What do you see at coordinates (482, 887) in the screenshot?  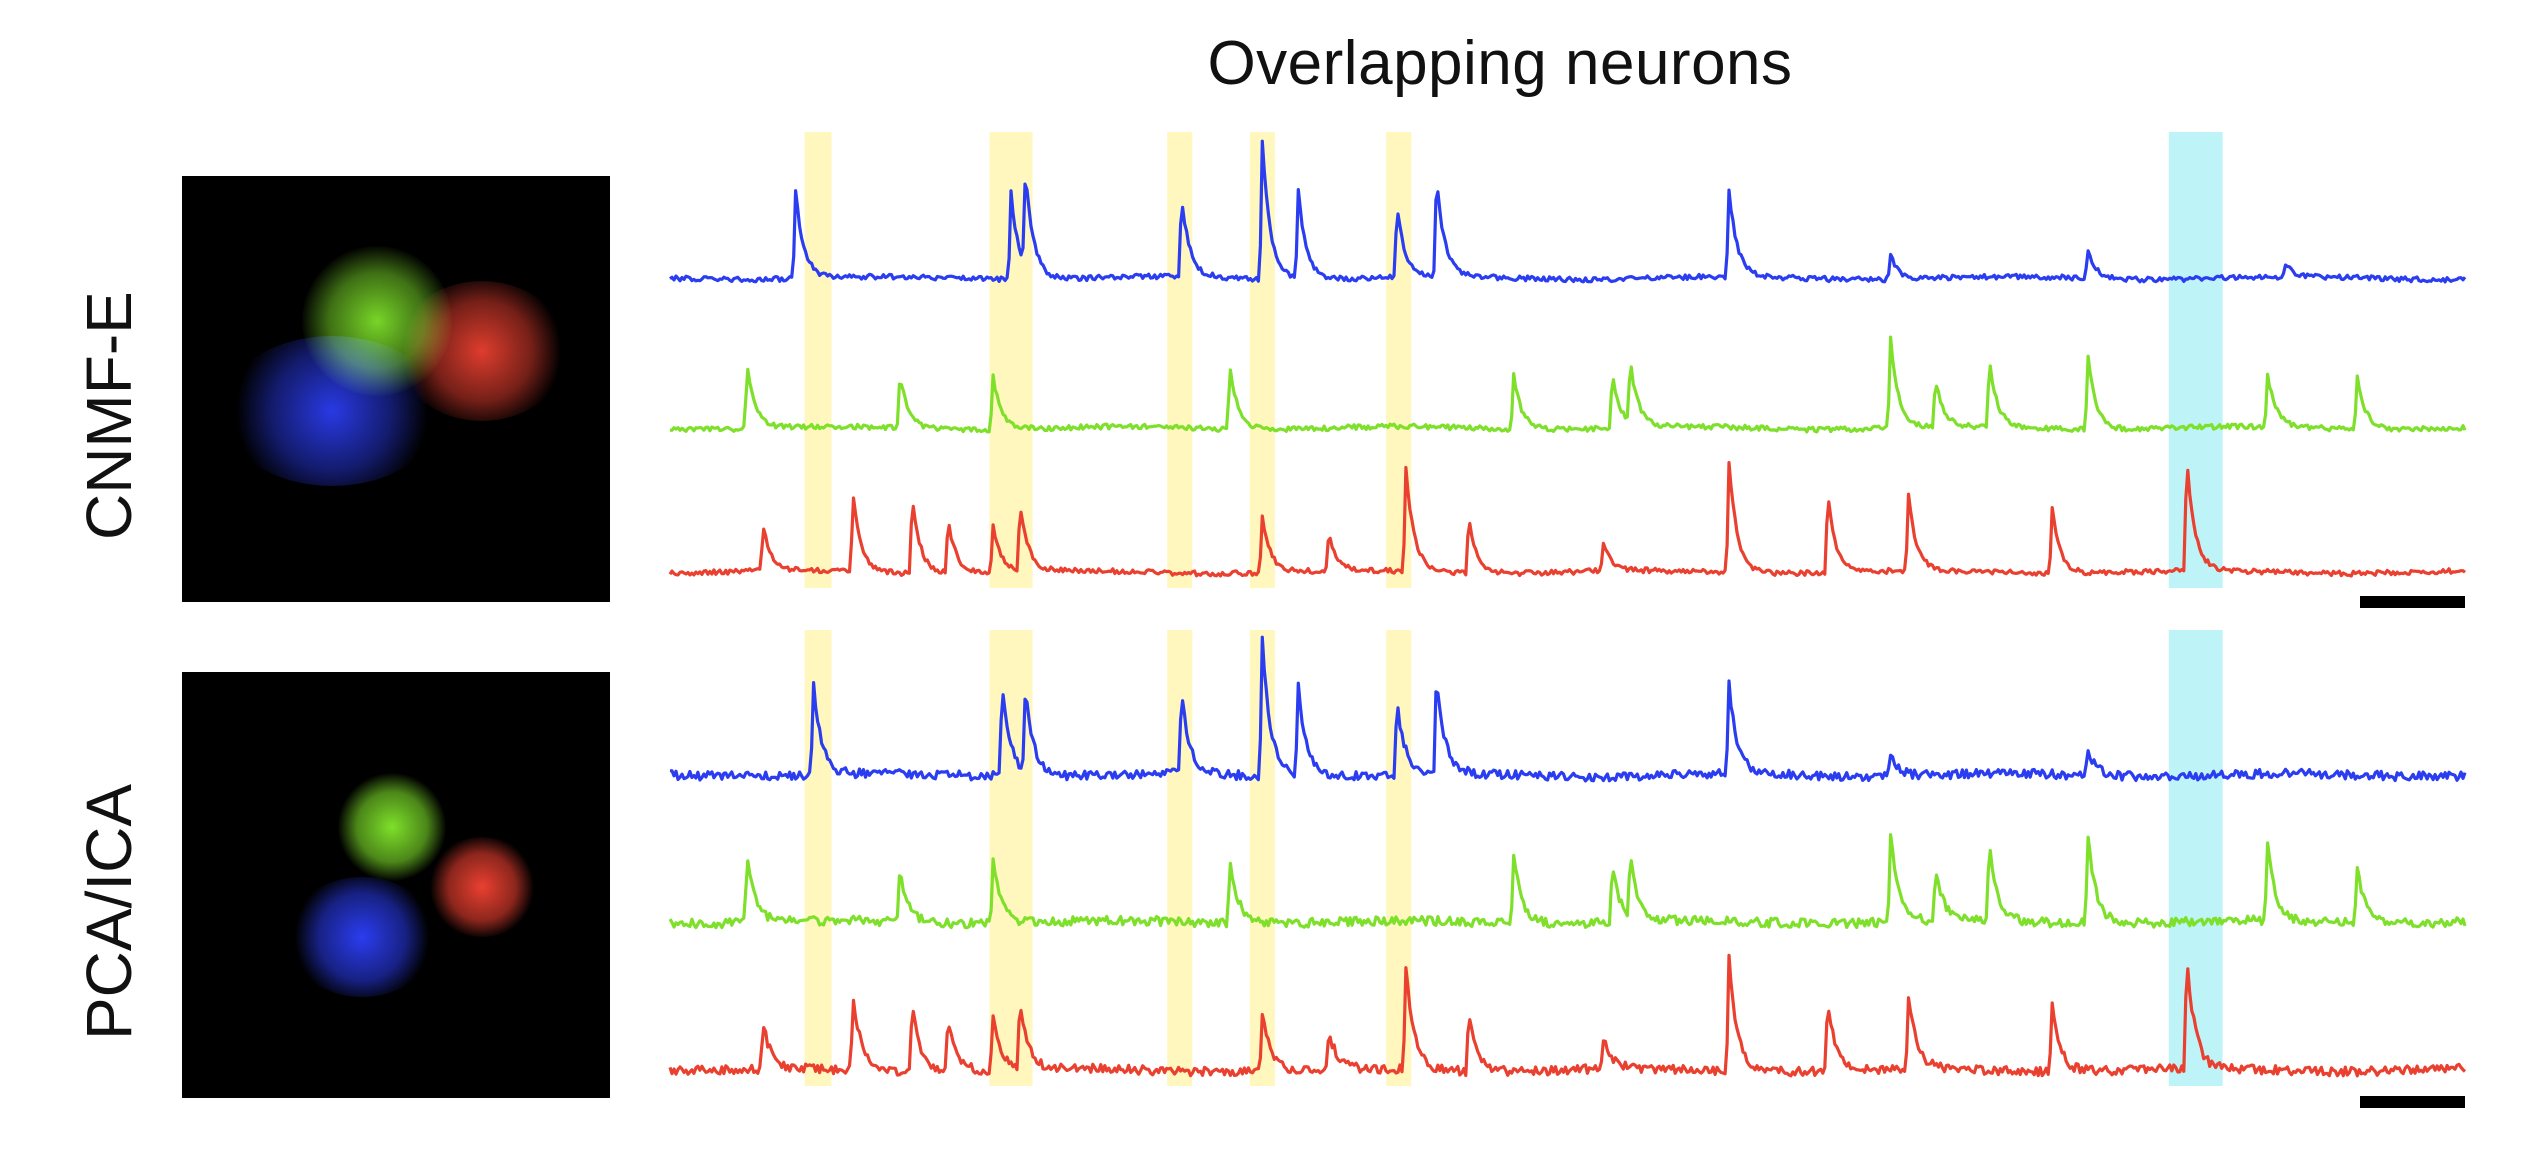 I see `footprint-blob-red` at bounding box center [482, 887].